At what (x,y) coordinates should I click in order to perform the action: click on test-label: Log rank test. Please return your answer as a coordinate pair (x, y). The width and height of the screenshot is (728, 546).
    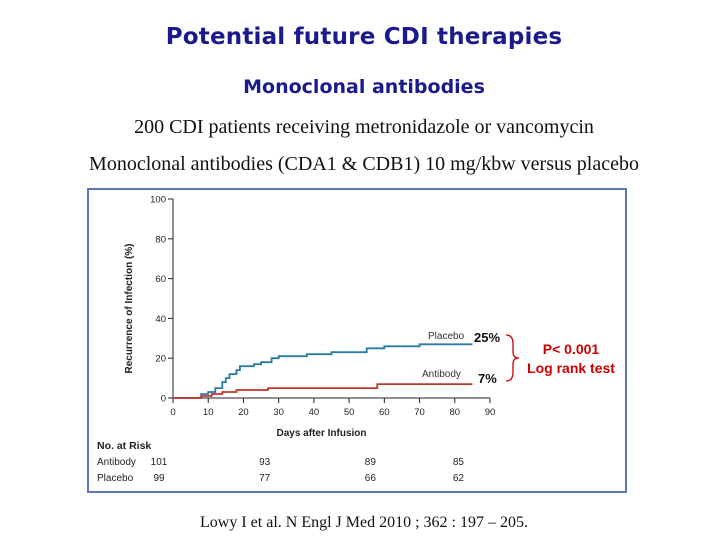
    Looking at the image, I should click on (571, 368).